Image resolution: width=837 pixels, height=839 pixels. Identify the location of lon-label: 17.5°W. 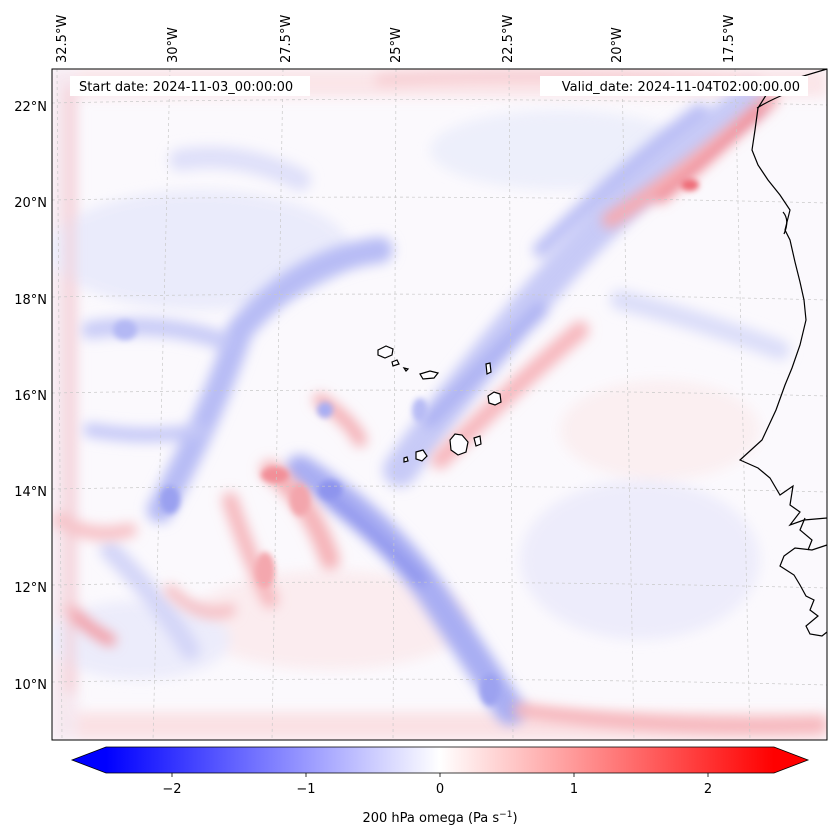
(729, 39).